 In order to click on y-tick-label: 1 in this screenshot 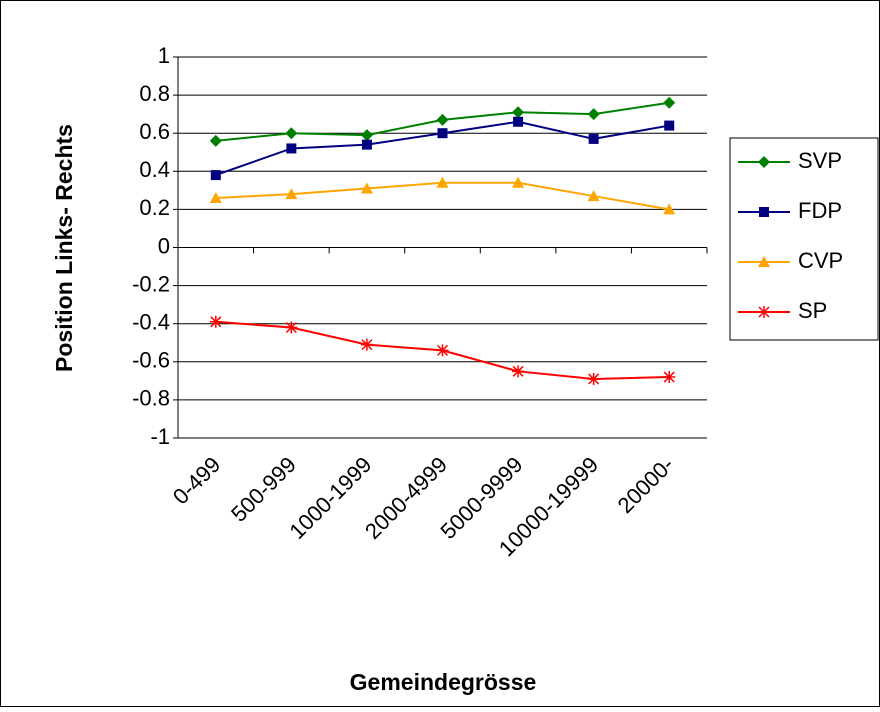, I will do `click(164, 55)`.